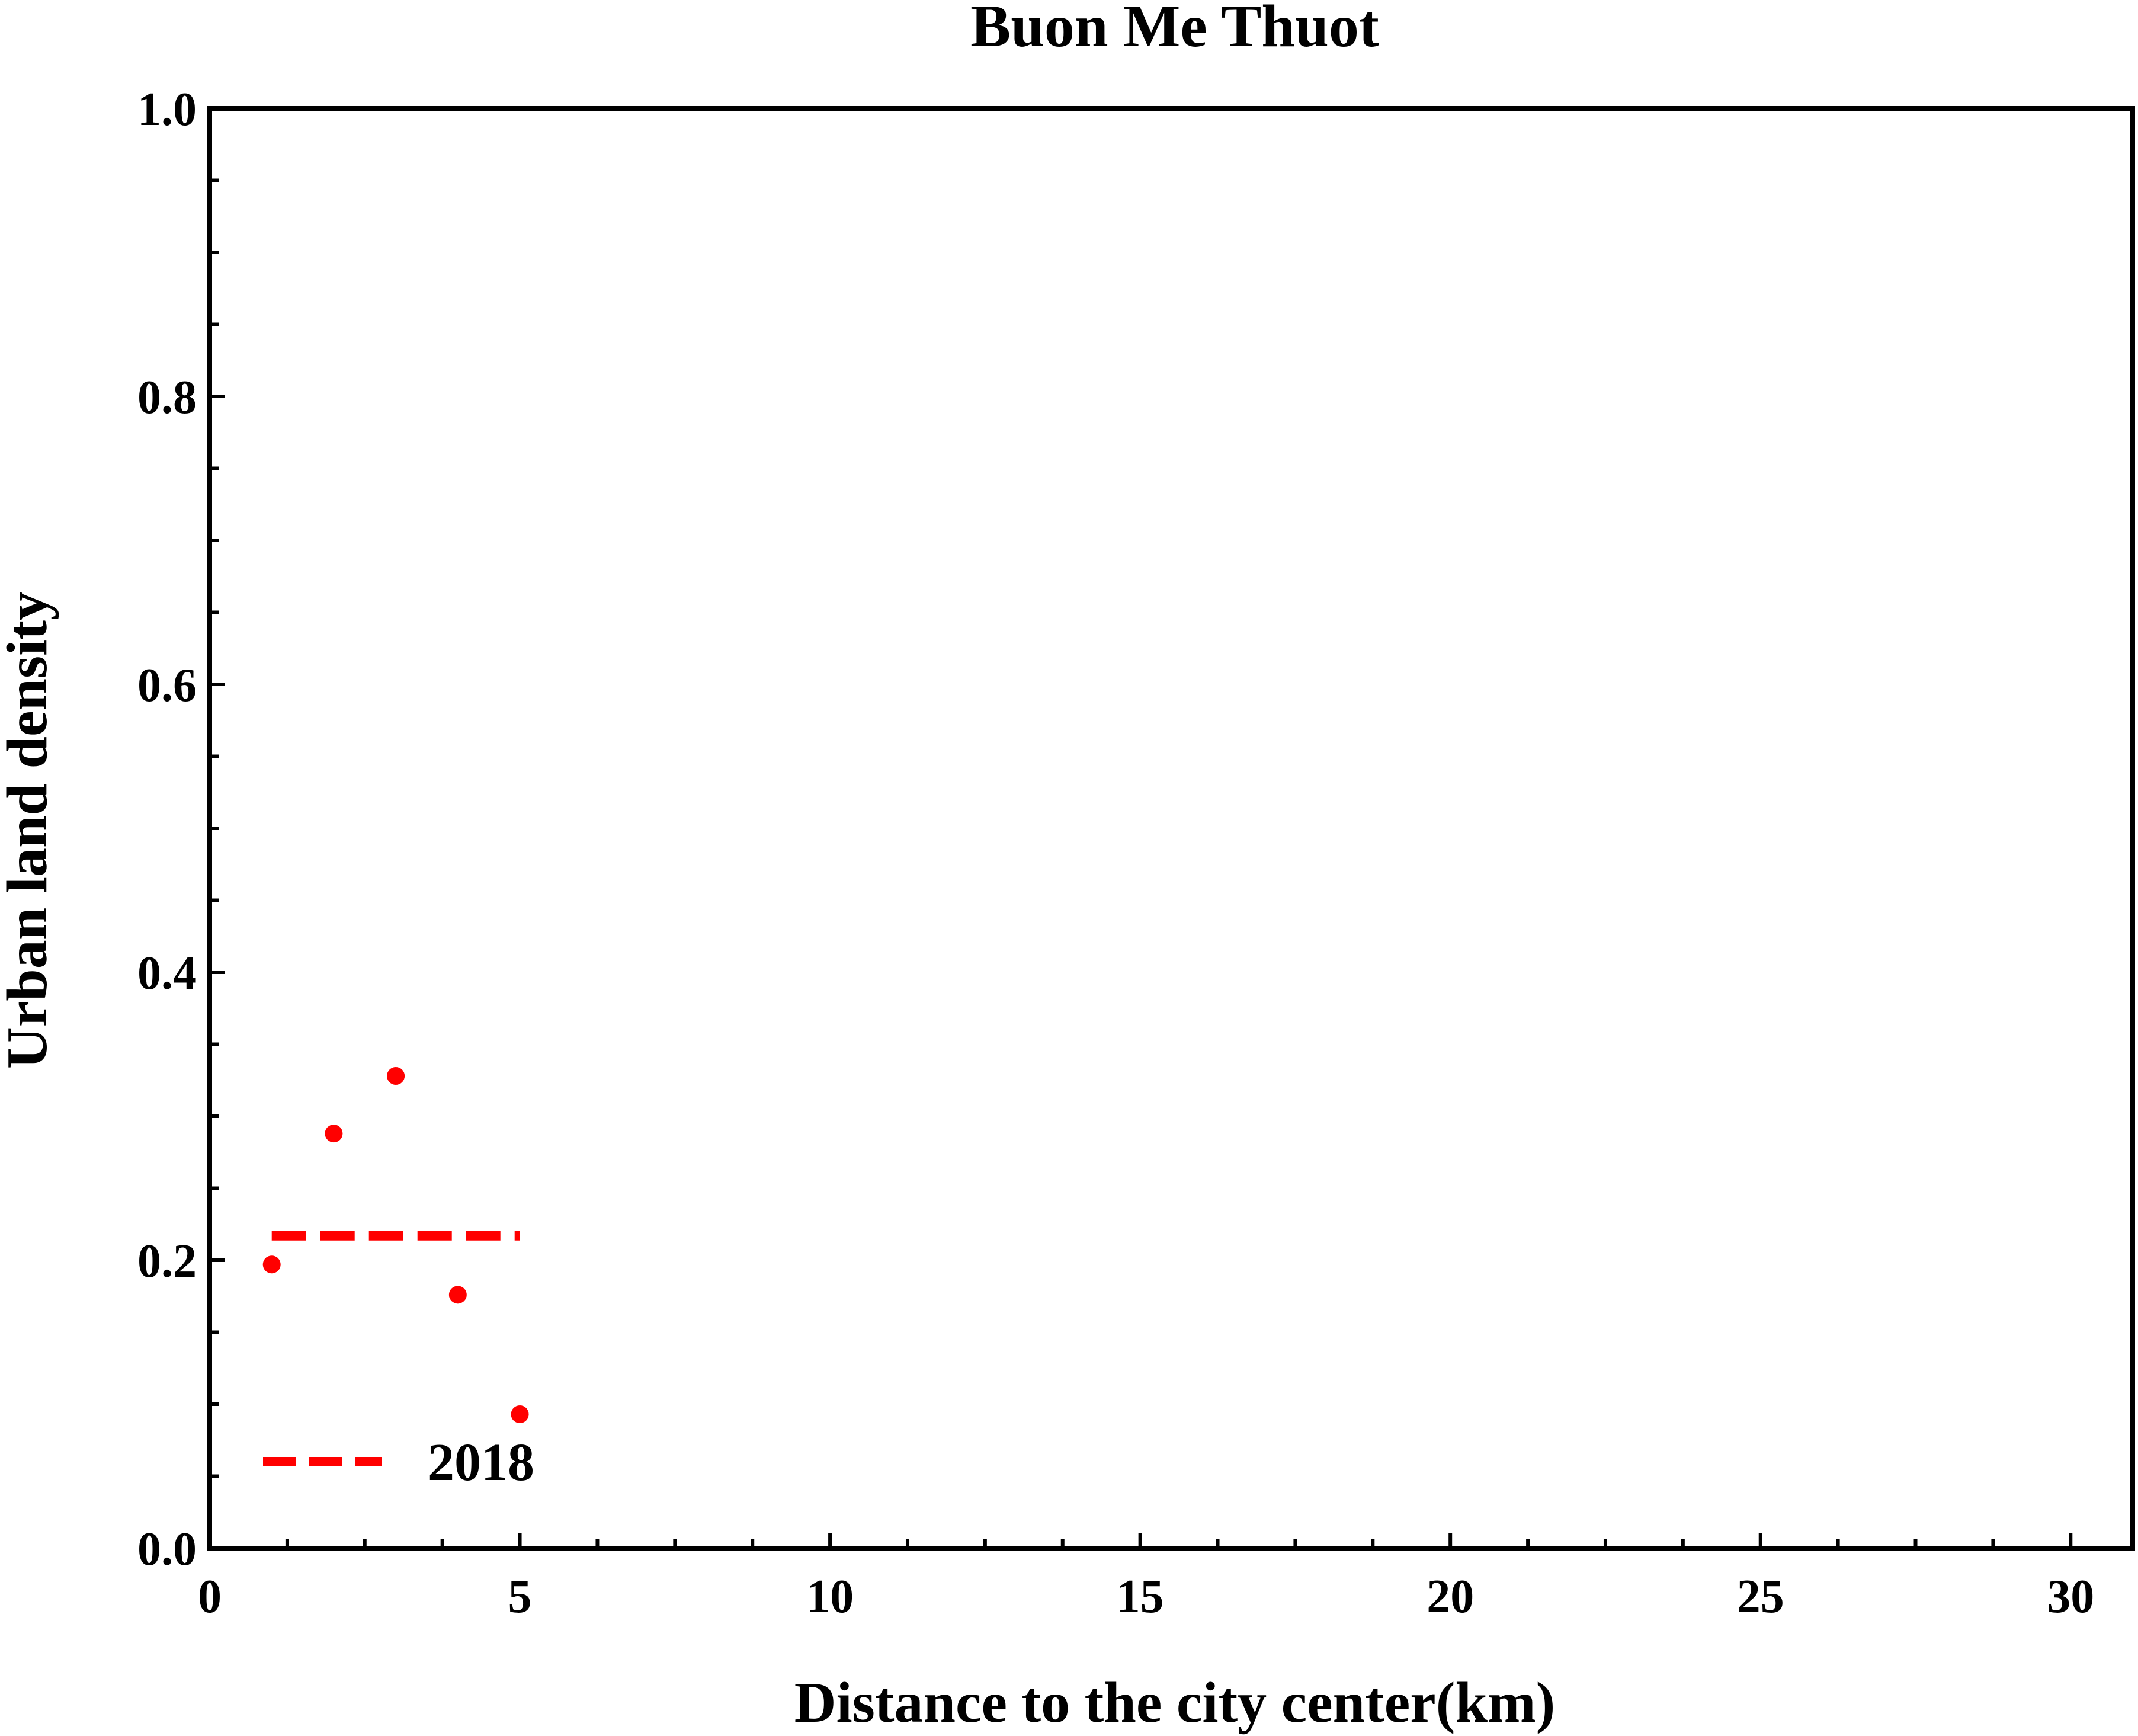 The height and width of the screenshot is (1736, 2138). What do you see at coordinates (396, 1245) in the screenshot?
I see `data-layer` at bounding box center [396, 1245].